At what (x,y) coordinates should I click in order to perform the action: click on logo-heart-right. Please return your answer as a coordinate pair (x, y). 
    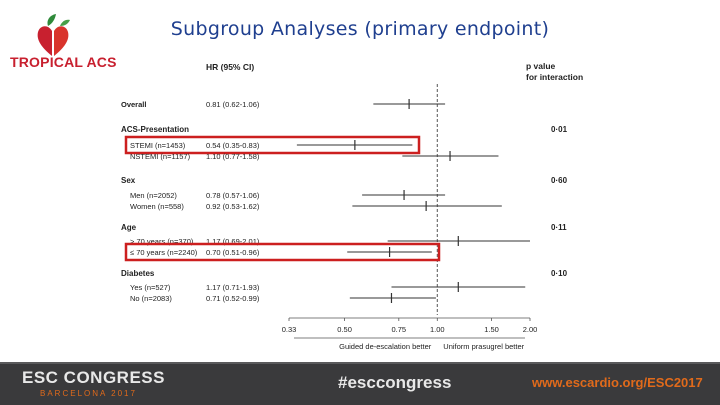
    Looking at the image, I should click on (61, 41).